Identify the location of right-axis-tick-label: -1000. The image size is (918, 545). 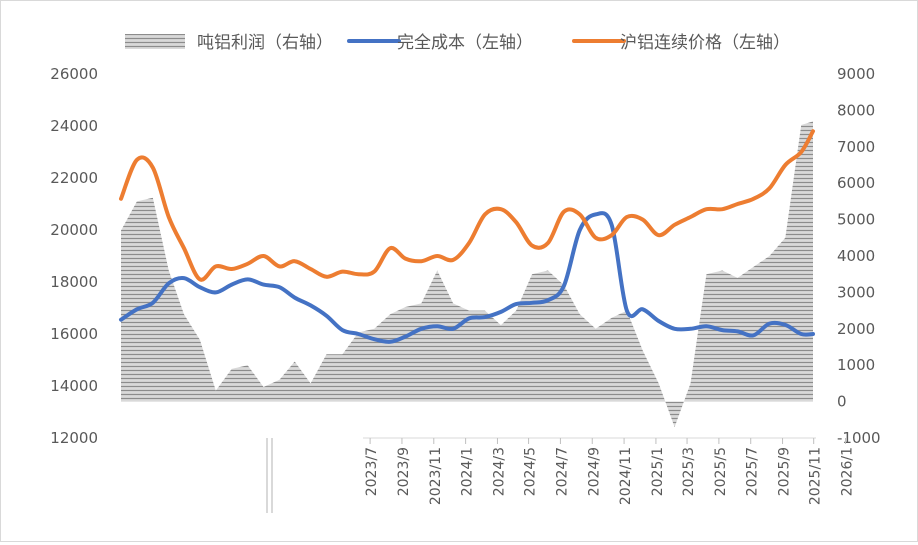
(859, 438).